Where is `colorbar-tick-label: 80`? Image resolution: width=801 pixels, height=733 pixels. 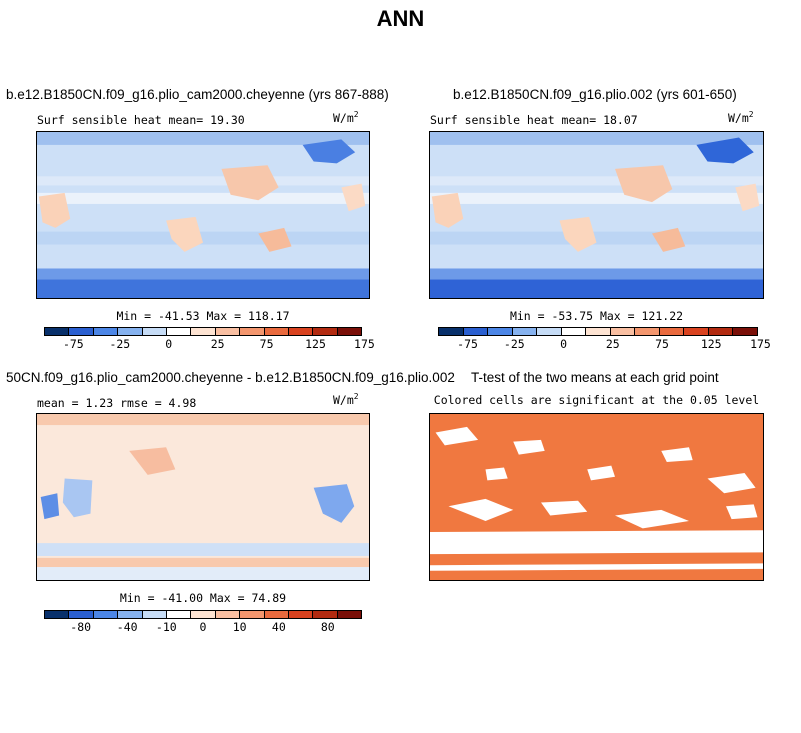 colorbar-tick-label: 80 is located at coordinates (327, 627).